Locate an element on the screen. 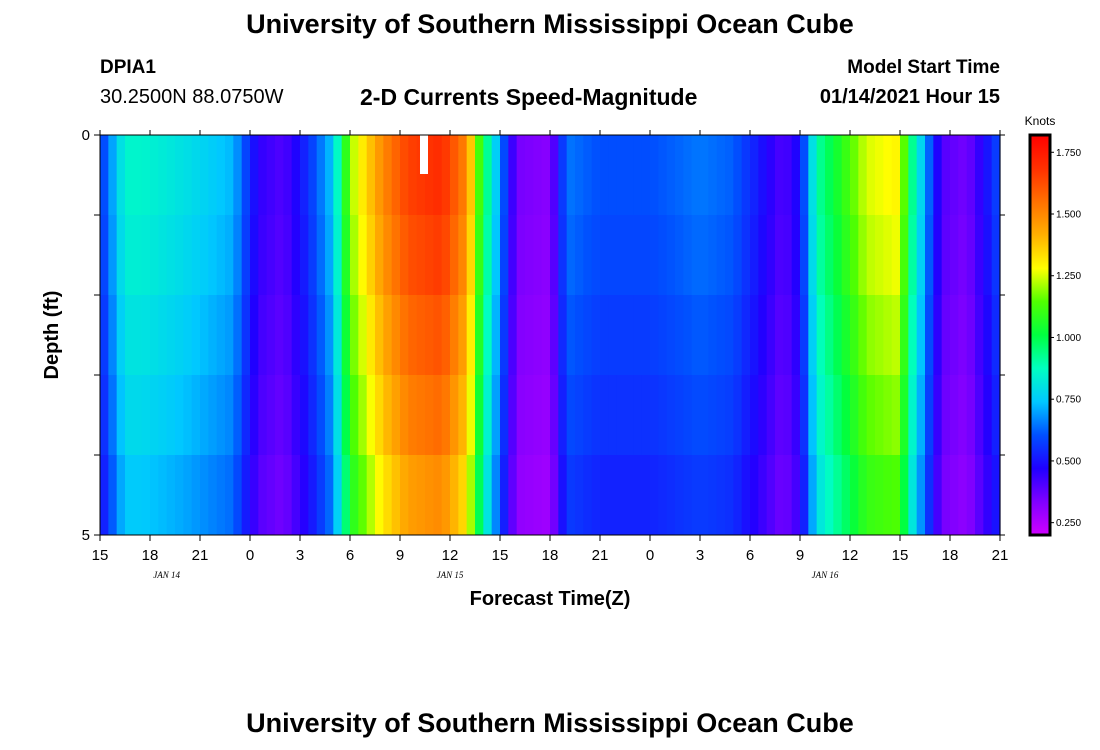  x-tick-label: 18 is located at coordinates (950, 555).